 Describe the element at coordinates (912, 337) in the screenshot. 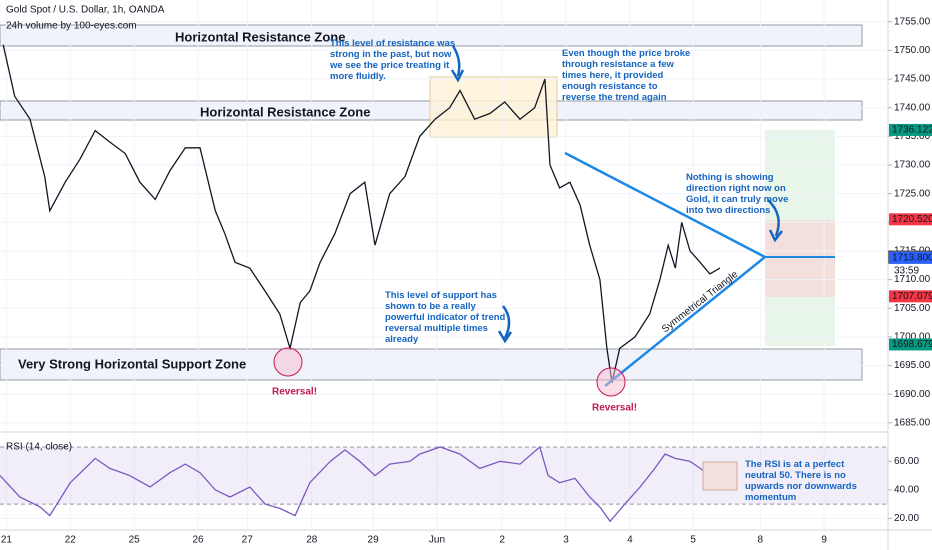

I see `y-tick-label: 1700.00` at that location.